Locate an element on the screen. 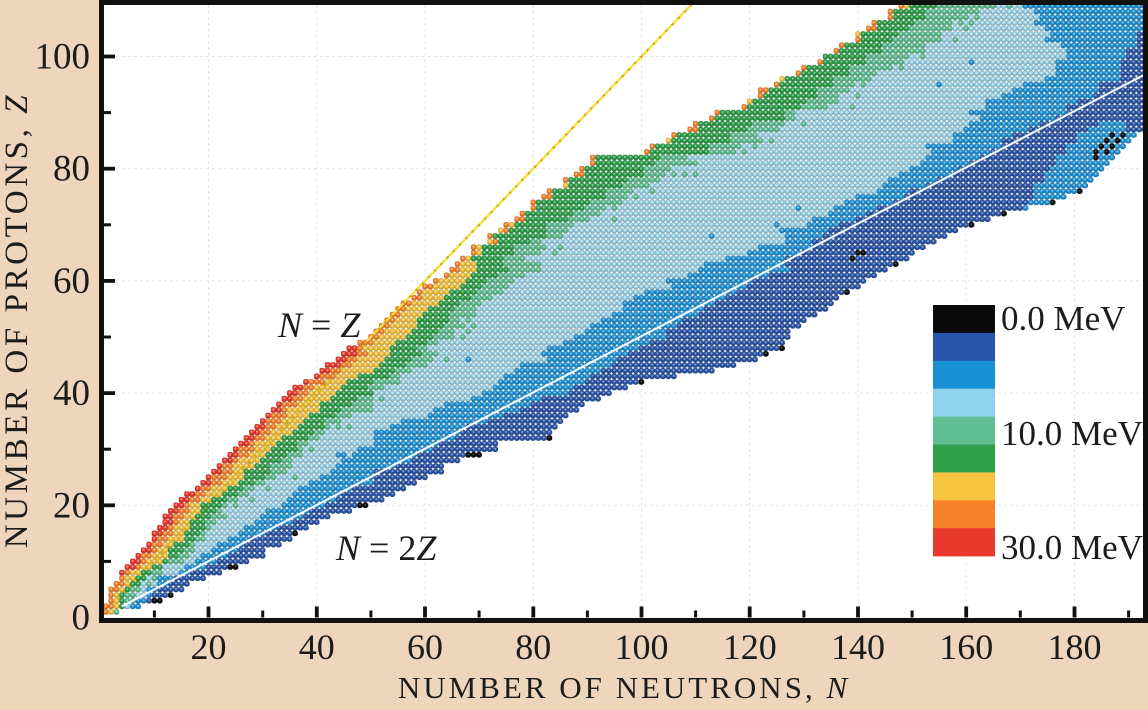 The image size is (1148, 710). svg-text: 0.0 MeV is located at coordinates (1063, 318).